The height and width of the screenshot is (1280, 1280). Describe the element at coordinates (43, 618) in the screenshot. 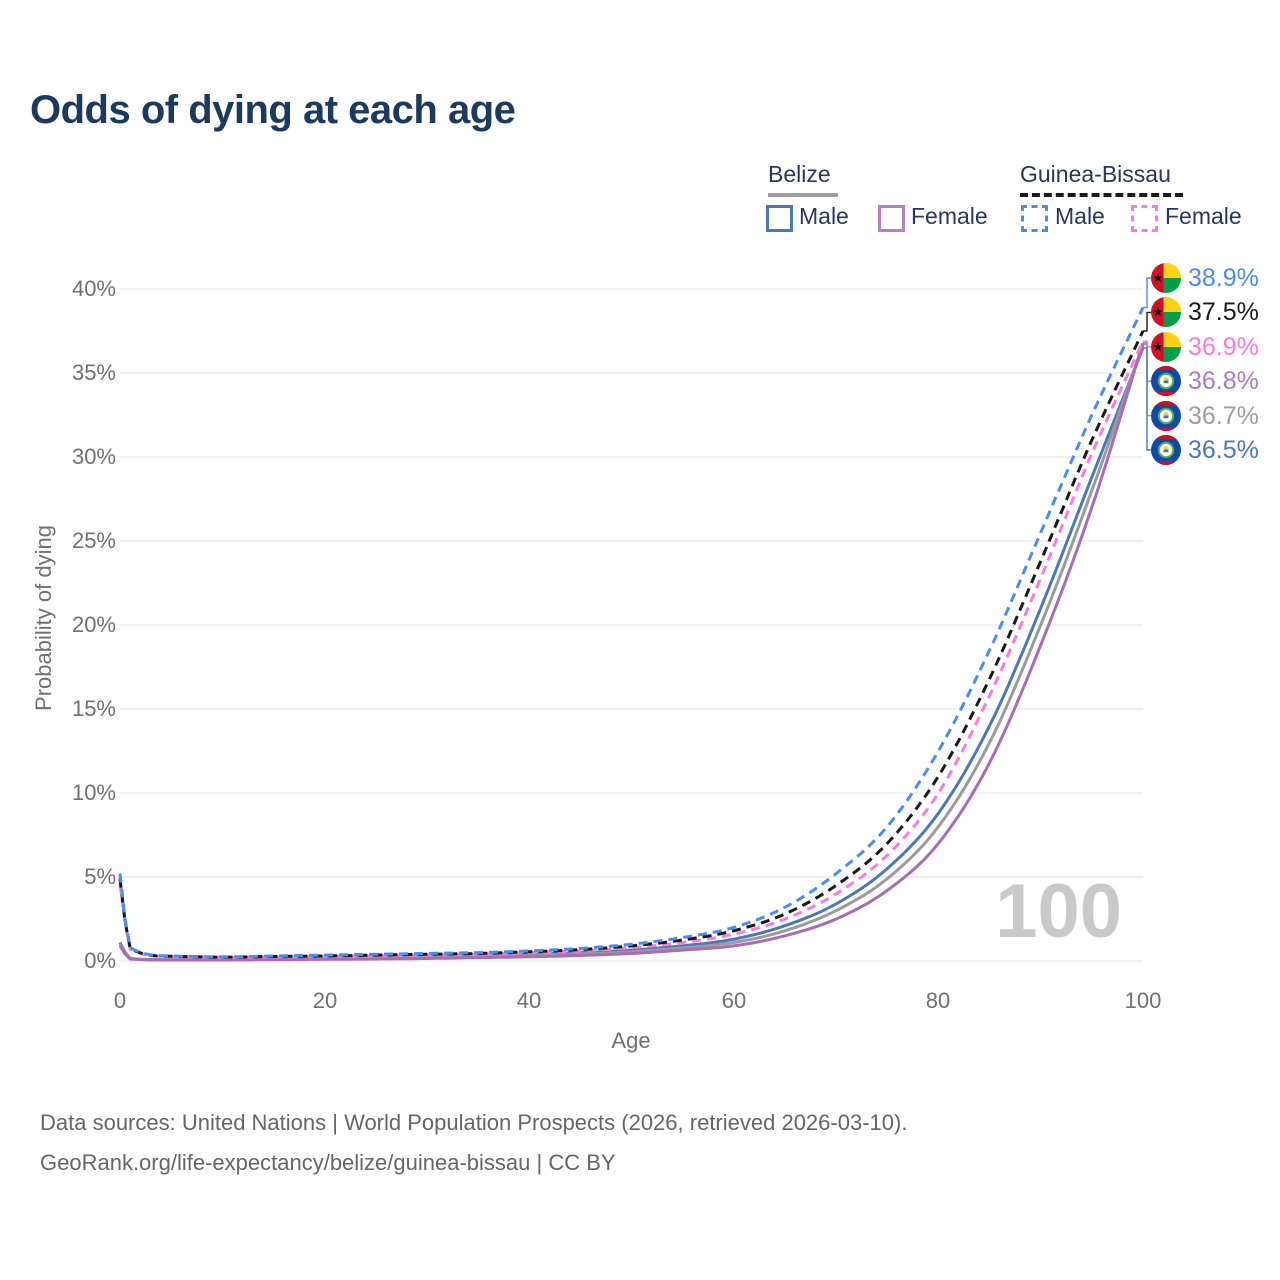

I see `y-axis-title: Probability of dying` at that location.